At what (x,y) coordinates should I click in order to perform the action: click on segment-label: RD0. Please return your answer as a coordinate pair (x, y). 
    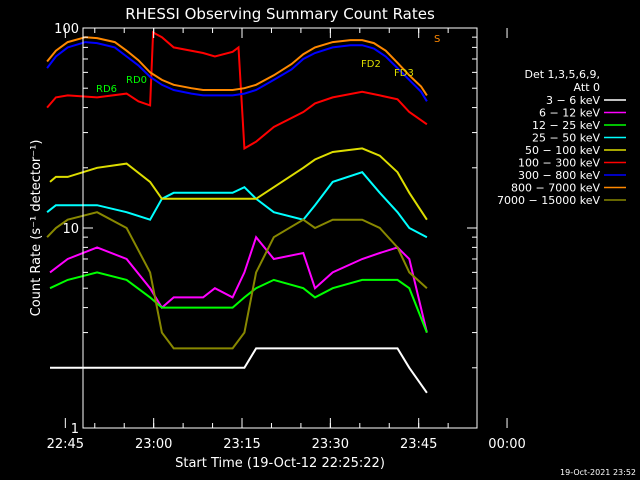
    Looking at the image, I should click on (136, 80).